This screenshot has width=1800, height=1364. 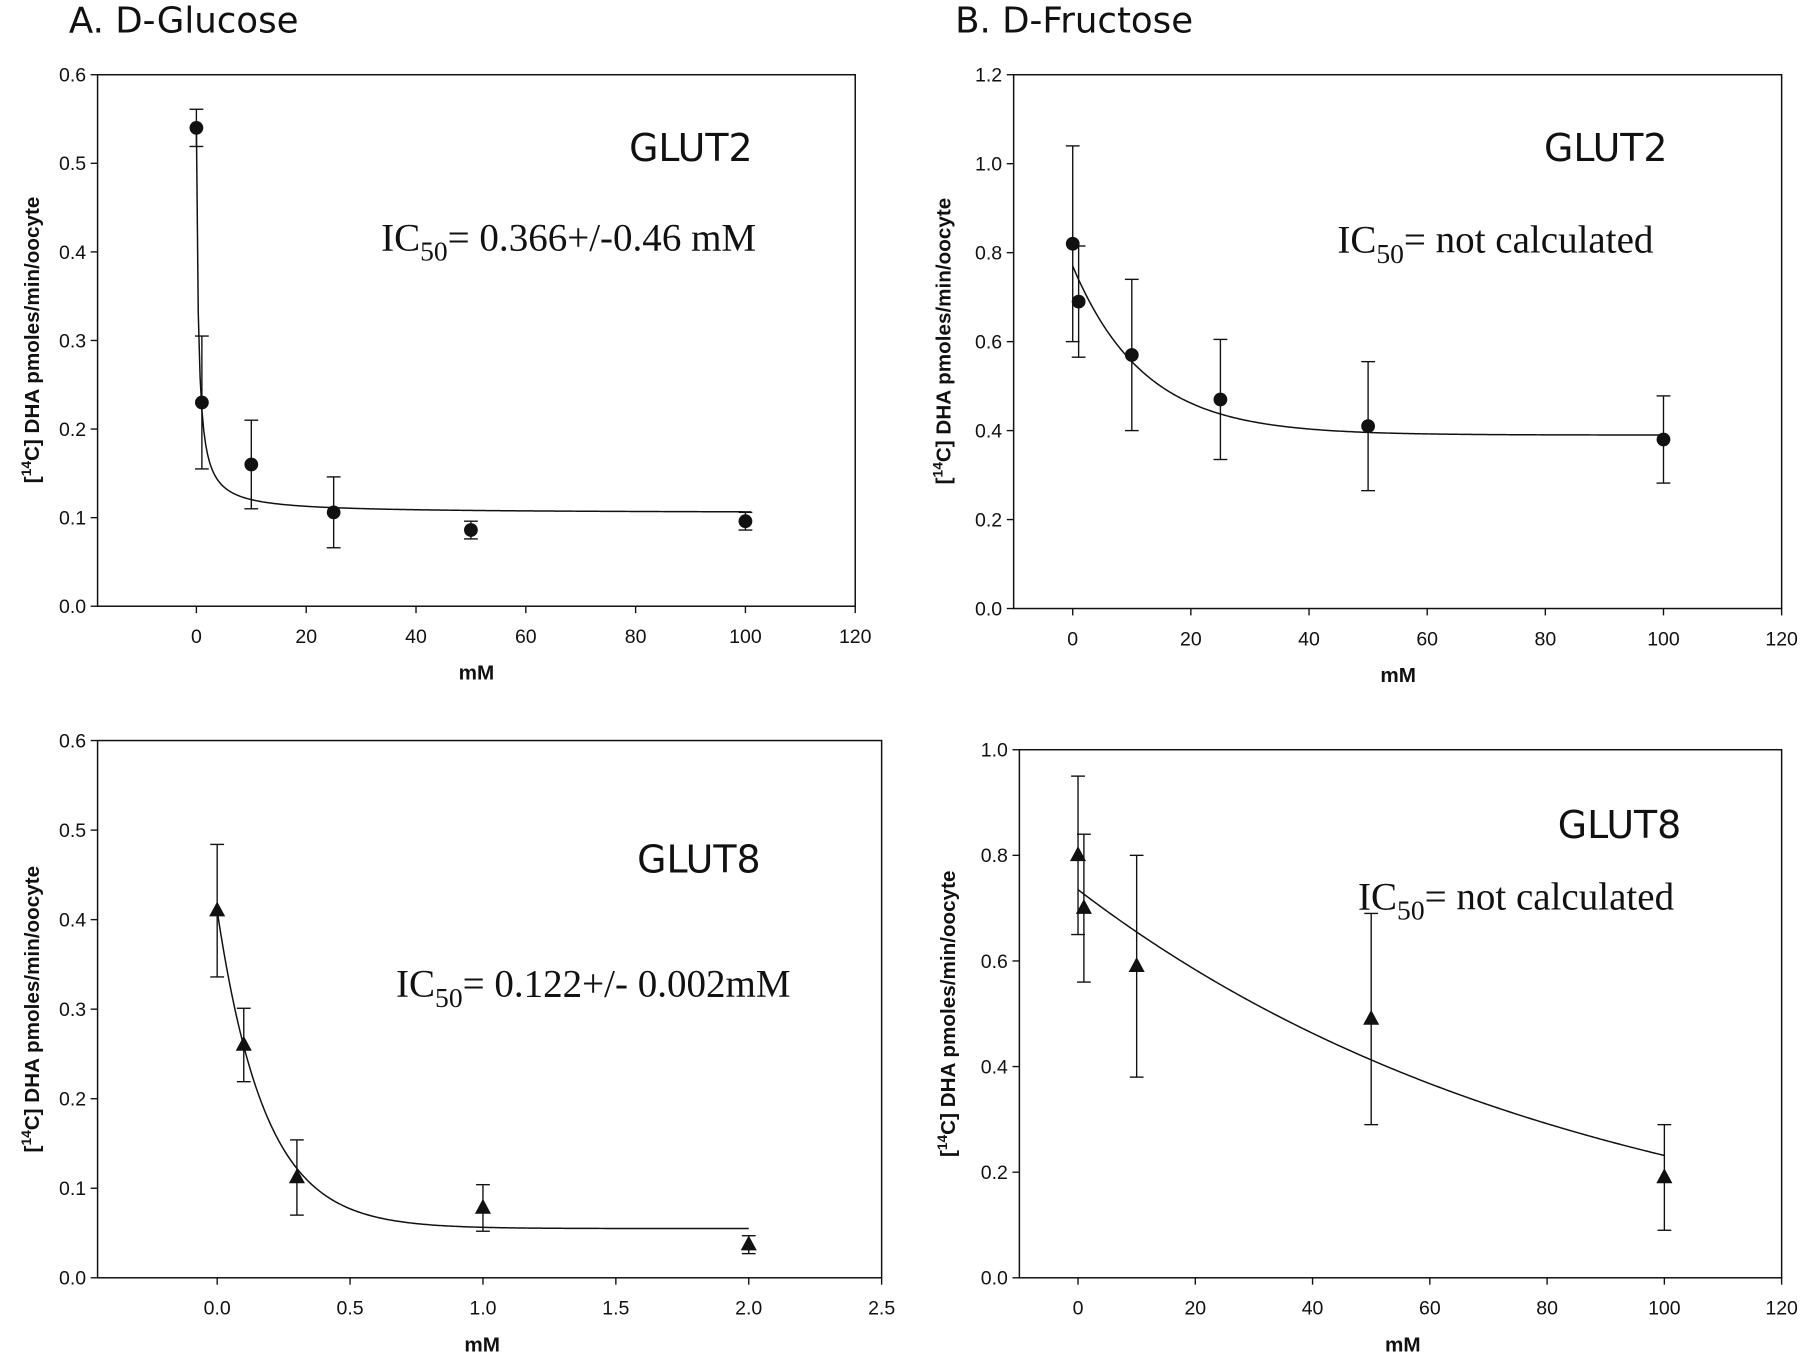 I want to click on x-tick-label: 1.0, so click(x=482, y=1309).